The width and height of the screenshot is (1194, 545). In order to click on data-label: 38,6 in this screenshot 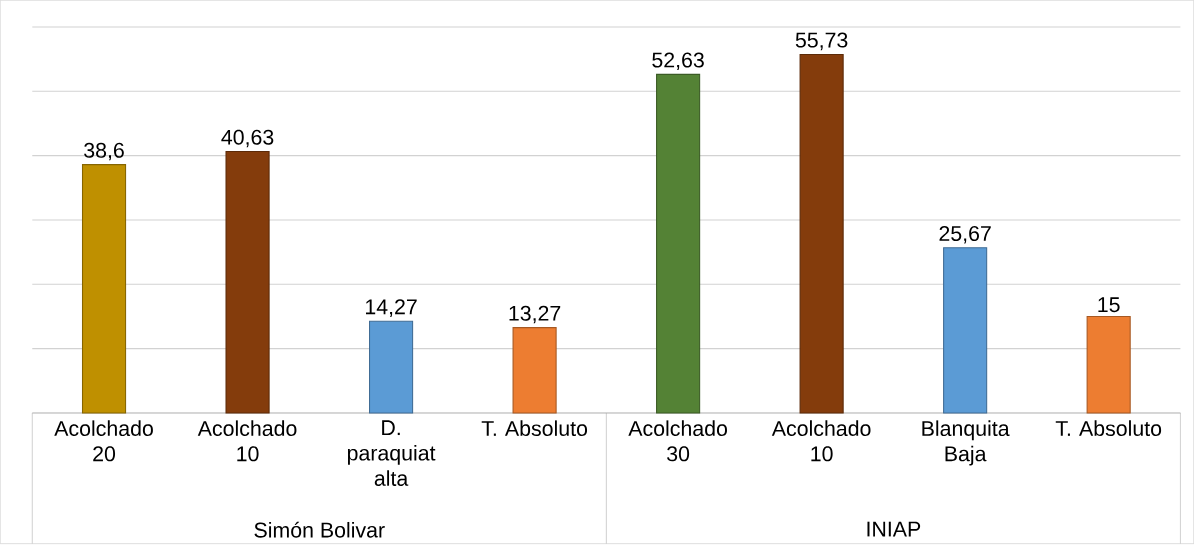, I will do `click(104, 151)`.